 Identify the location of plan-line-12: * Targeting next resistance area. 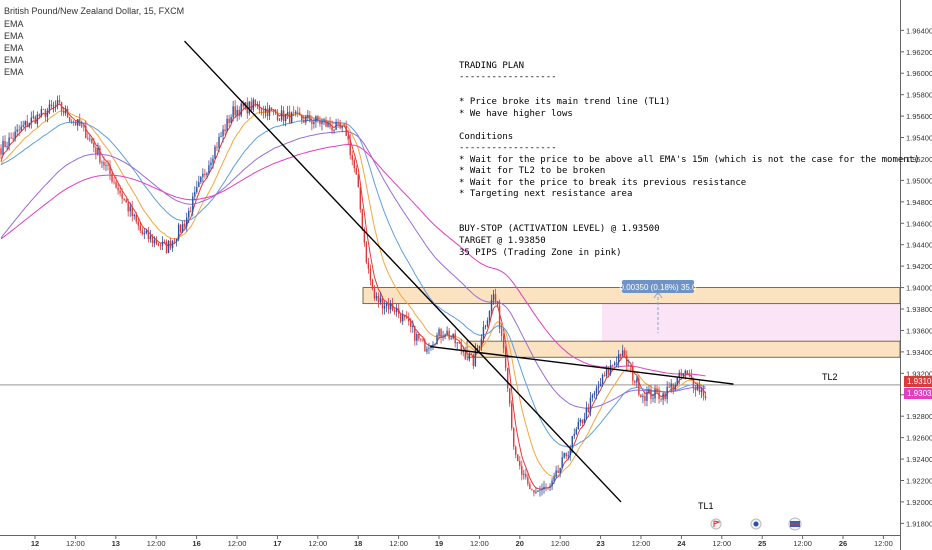
(545, 194).